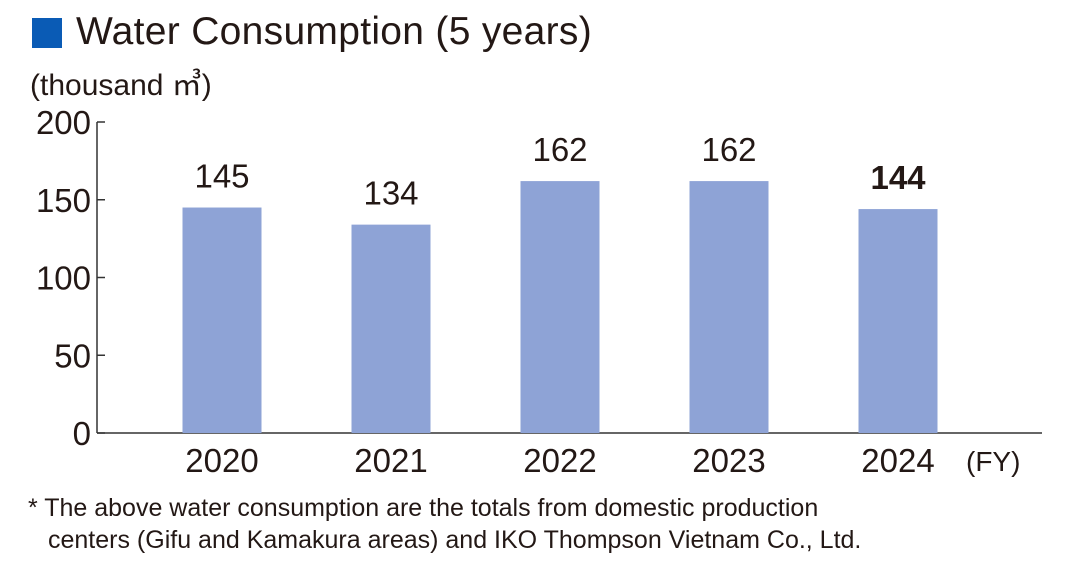 The width and height of the screenshot is (1071, 567). Describe the element at coordinates (898, 177) in the screenshot. I see `bar-value-label: 144` at that location.